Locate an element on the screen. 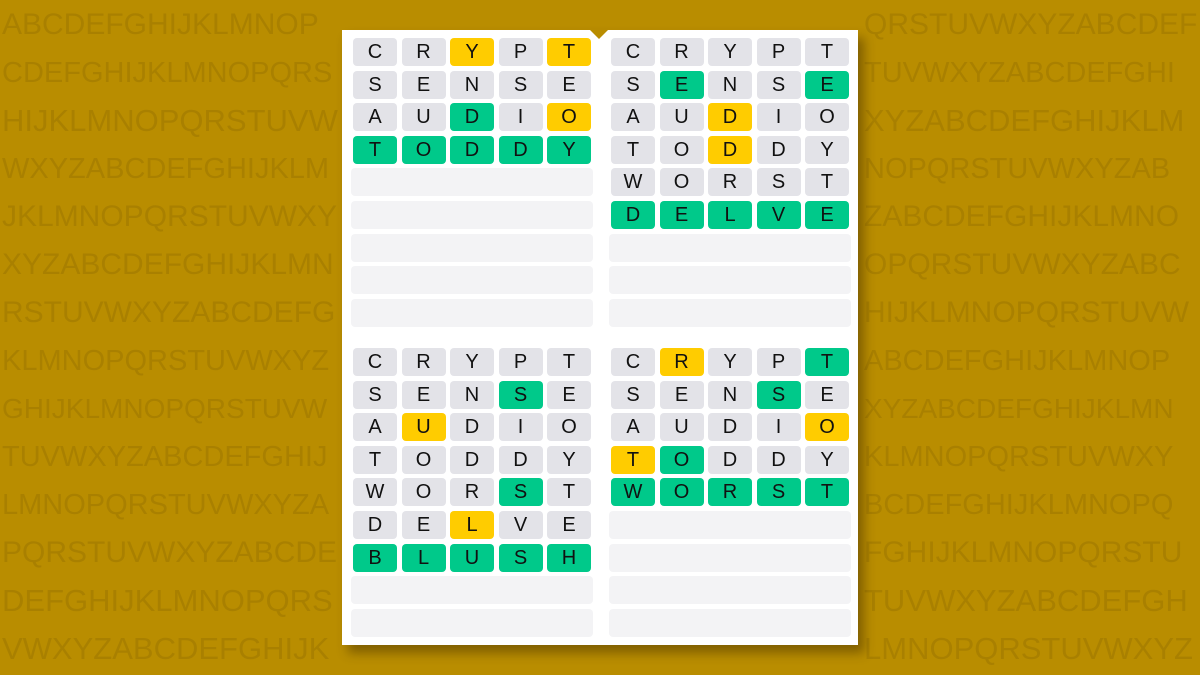 Image resolution: width=1200 pixels, height=675 pixels. background-letter-row: WXYZABCDEFGHIJKLM NOPQRSTUVWXYZAB is located at coordinates (600, 169).